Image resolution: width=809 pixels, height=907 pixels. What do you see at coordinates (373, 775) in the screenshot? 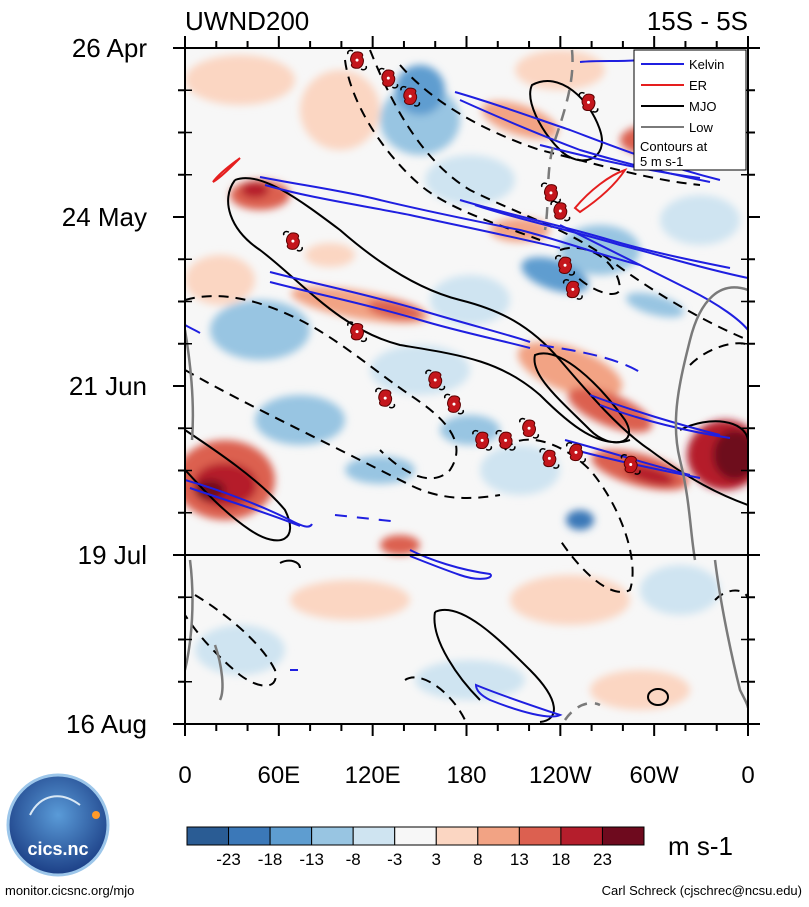
I see `x-tick-label: 120E` at bounding box center [373, 775].